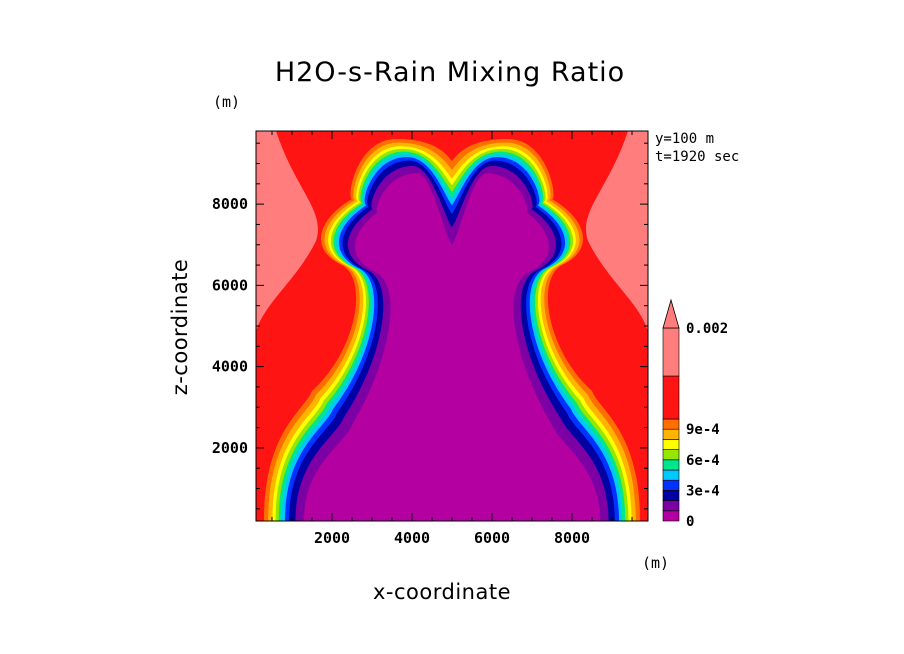 The height and width of the screenshot is (654, 904). What do you see at coordinates (230, 285) in the screenshot?
I see `y-tick-label: 6000` at bounding box center [230, 285].